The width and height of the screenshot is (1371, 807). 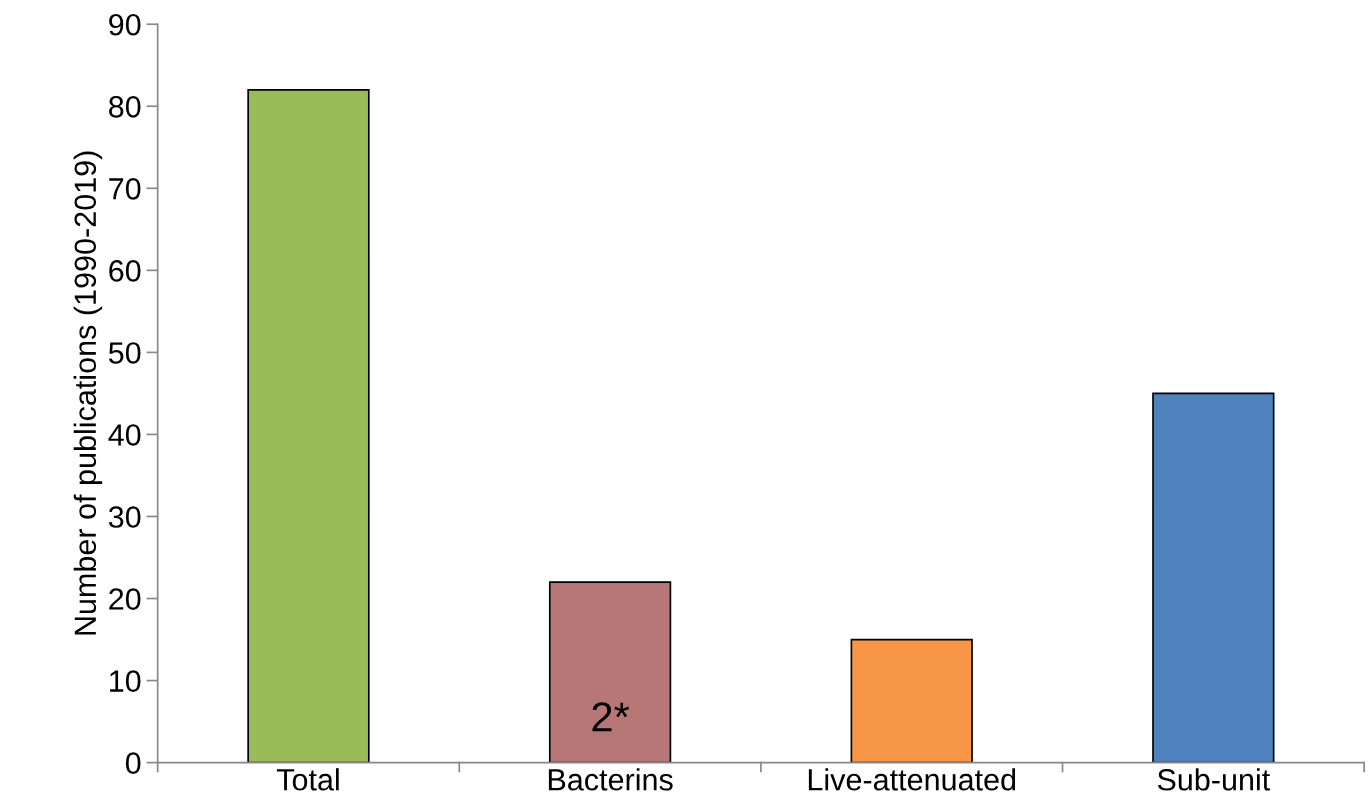 I want to click on y-tick-label: 0, so click(x=133, y=763).